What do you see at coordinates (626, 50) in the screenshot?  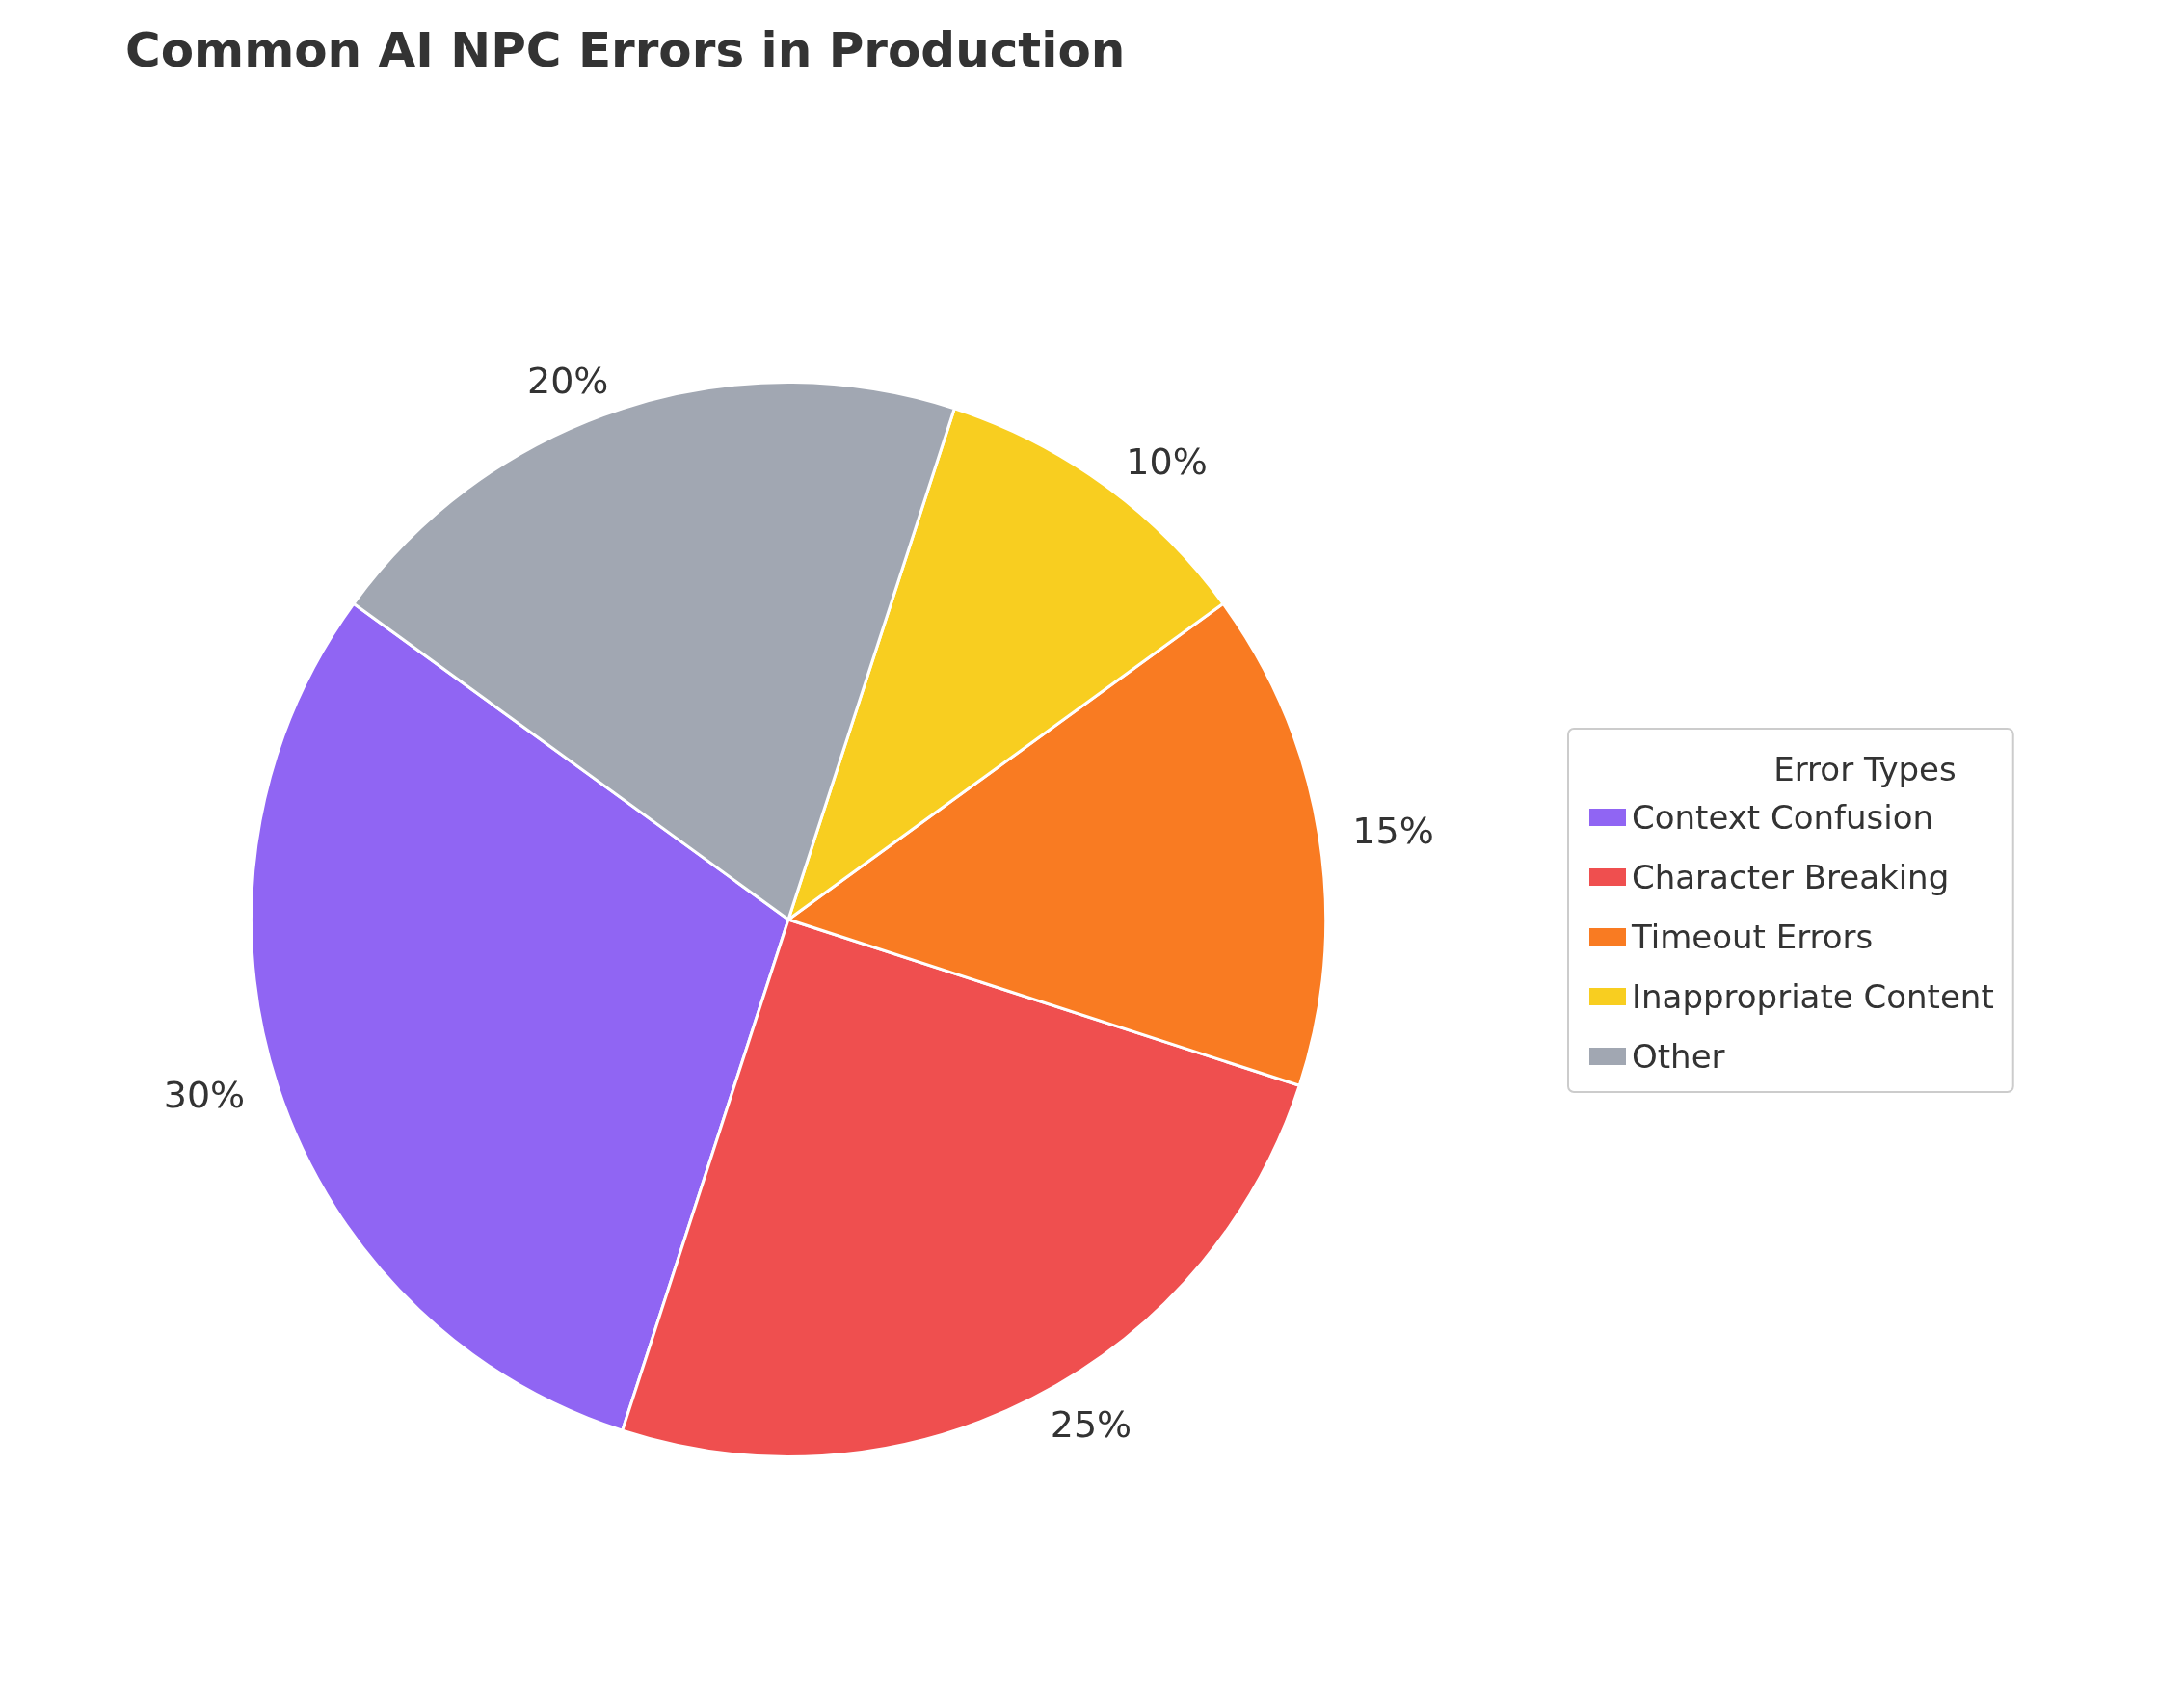 I see `chart-title: Common AI NPC Errors in Production` at bounding box center [626, 50].